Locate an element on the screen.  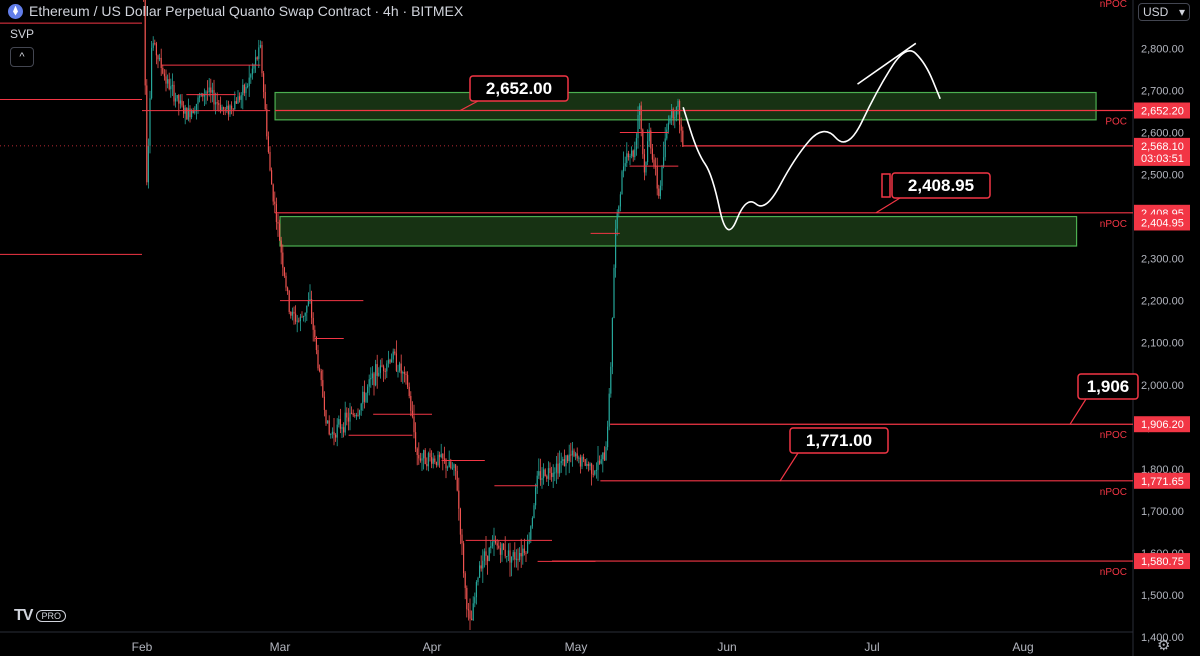
y-tick-label: 2,300.00 is located at coordinates (1162, 260).